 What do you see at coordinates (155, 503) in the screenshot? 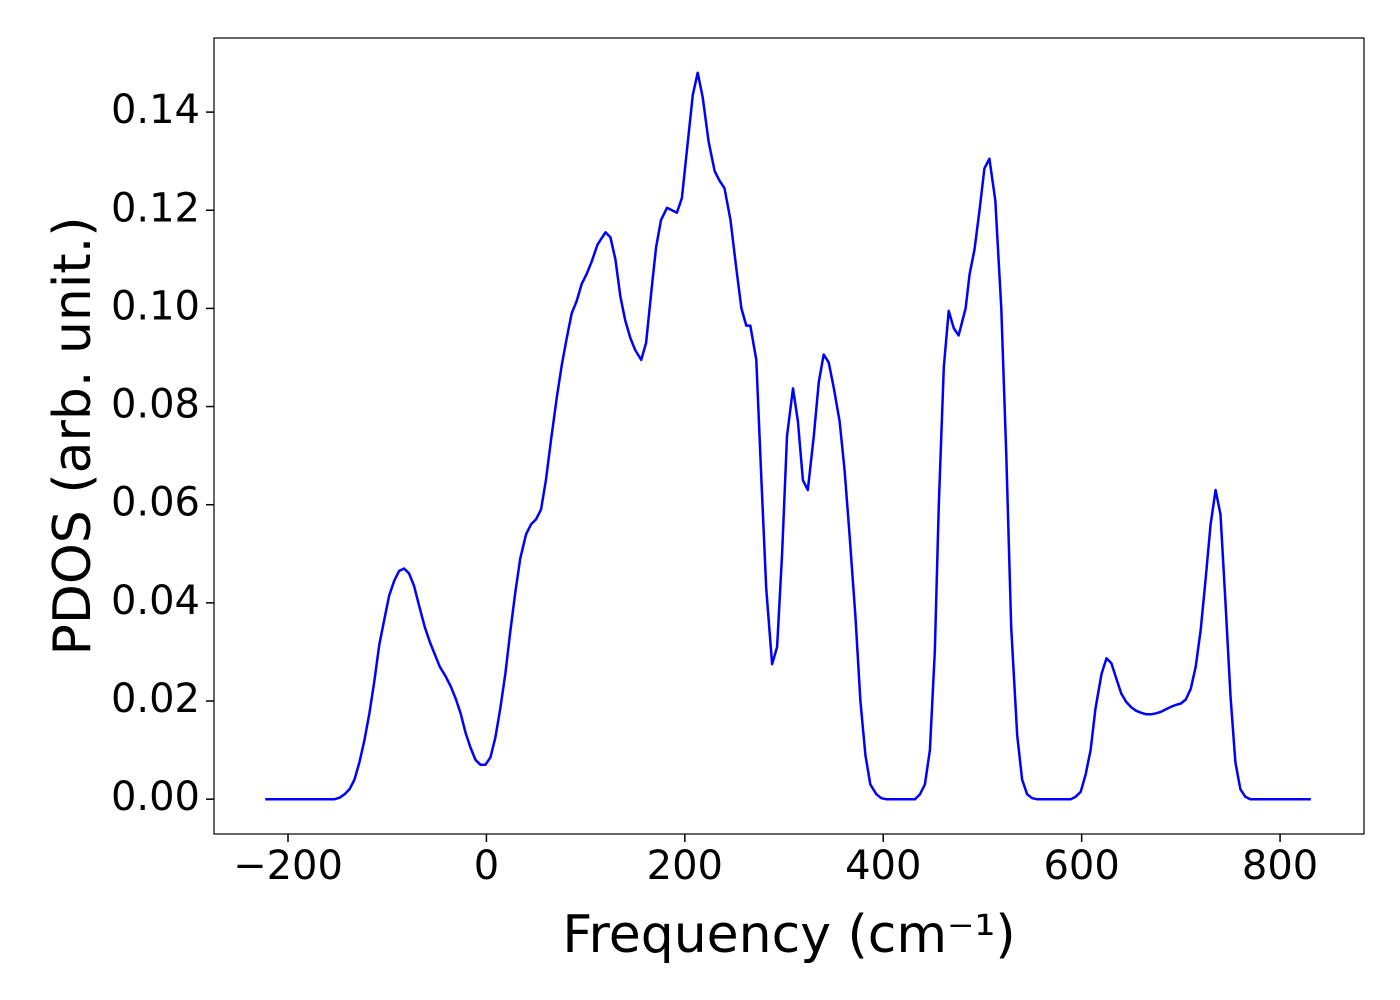
I see `y-tick-label: 0.06` at bounding box center [155, 503].